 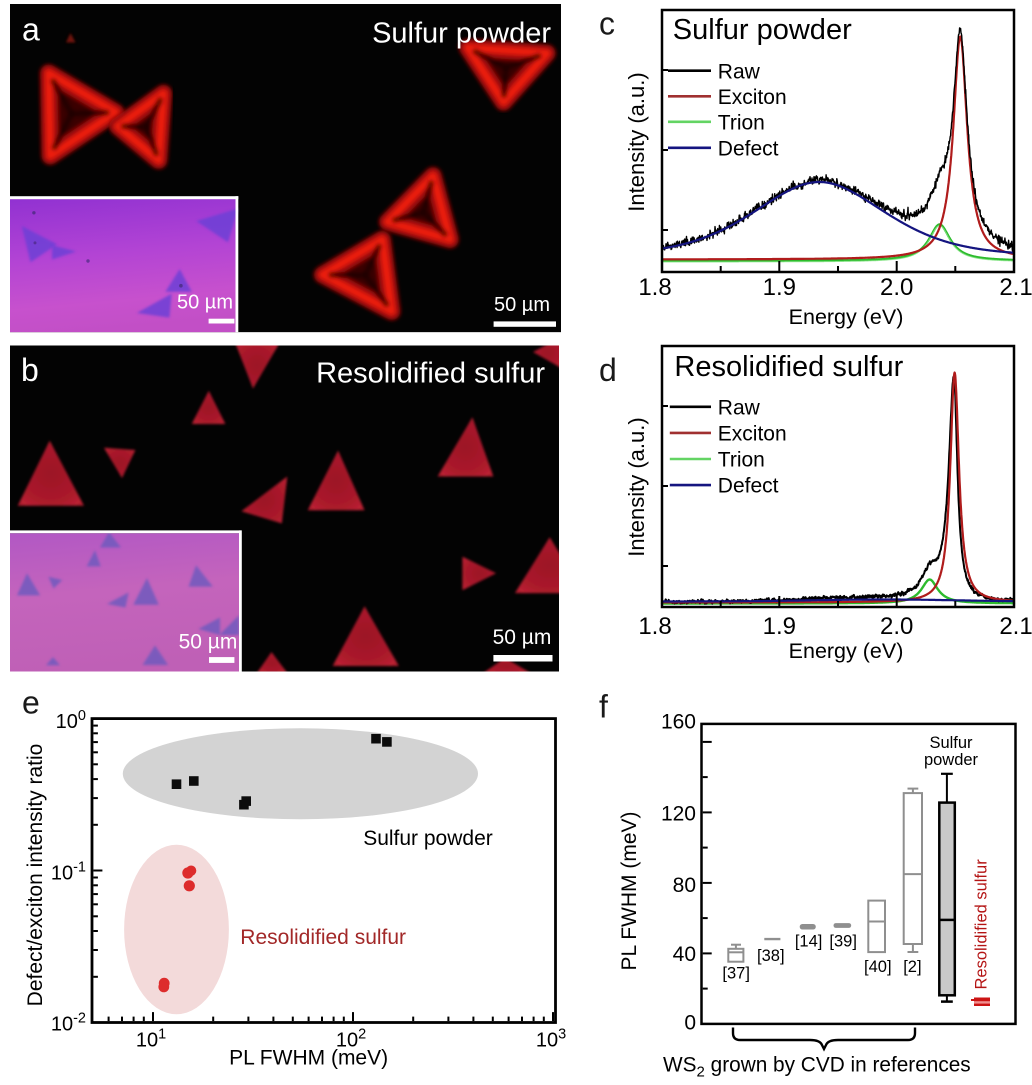 I want to click on svg-text: e, so click(x=31, y=702).